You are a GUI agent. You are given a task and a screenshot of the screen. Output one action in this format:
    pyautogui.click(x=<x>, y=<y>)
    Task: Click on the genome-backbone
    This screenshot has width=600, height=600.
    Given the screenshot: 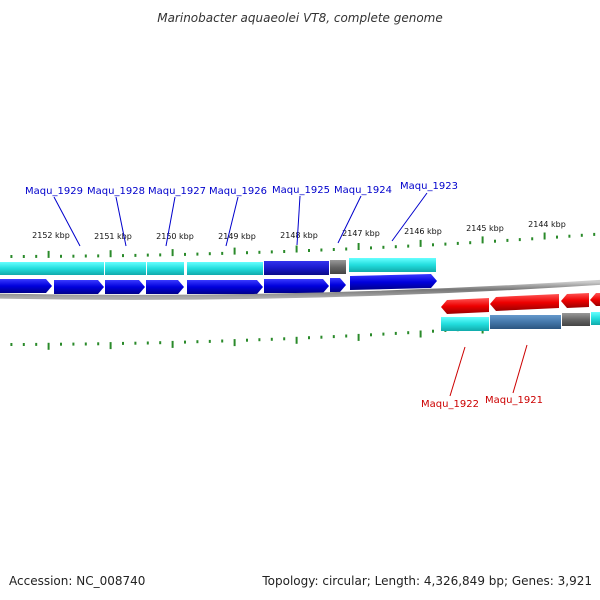 What is the action you would take?
    pyautogui.click(x=300, y=289)
    